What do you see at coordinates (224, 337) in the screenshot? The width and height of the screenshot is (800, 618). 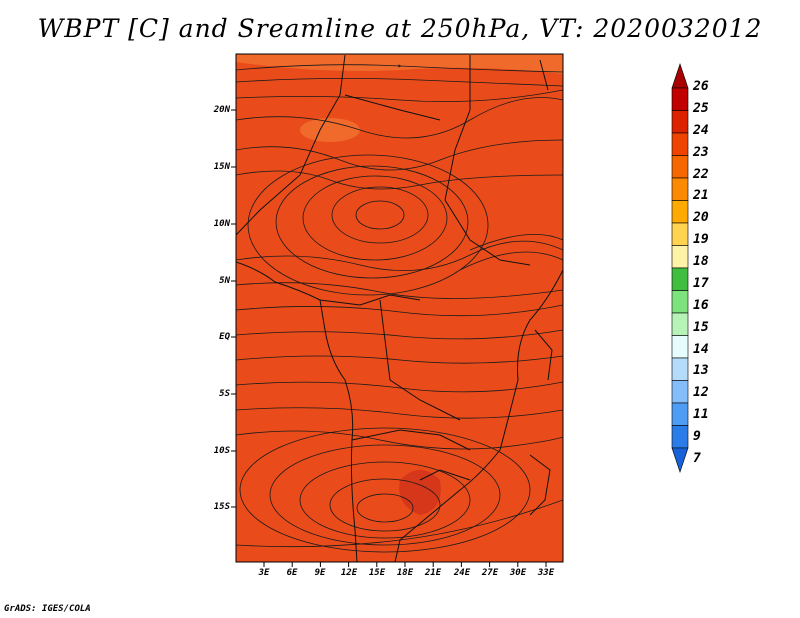 I see `lat-label-eq: EQ` at bounding box center [224, 337].